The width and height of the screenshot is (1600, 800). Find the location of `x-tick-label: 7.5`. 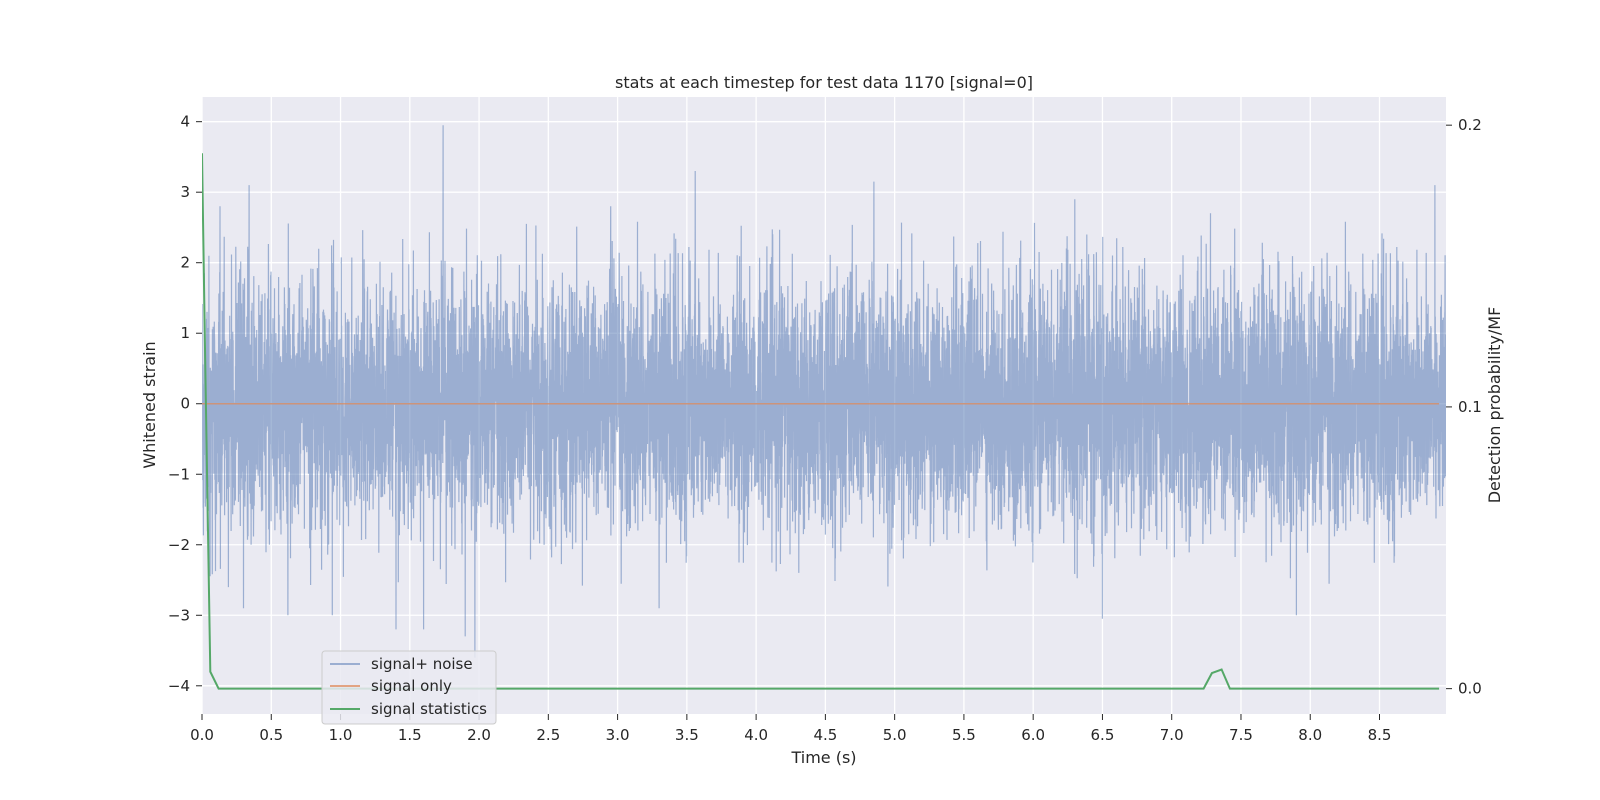

x-tick-label: 7.5 is located at coordinates (1241, 735).